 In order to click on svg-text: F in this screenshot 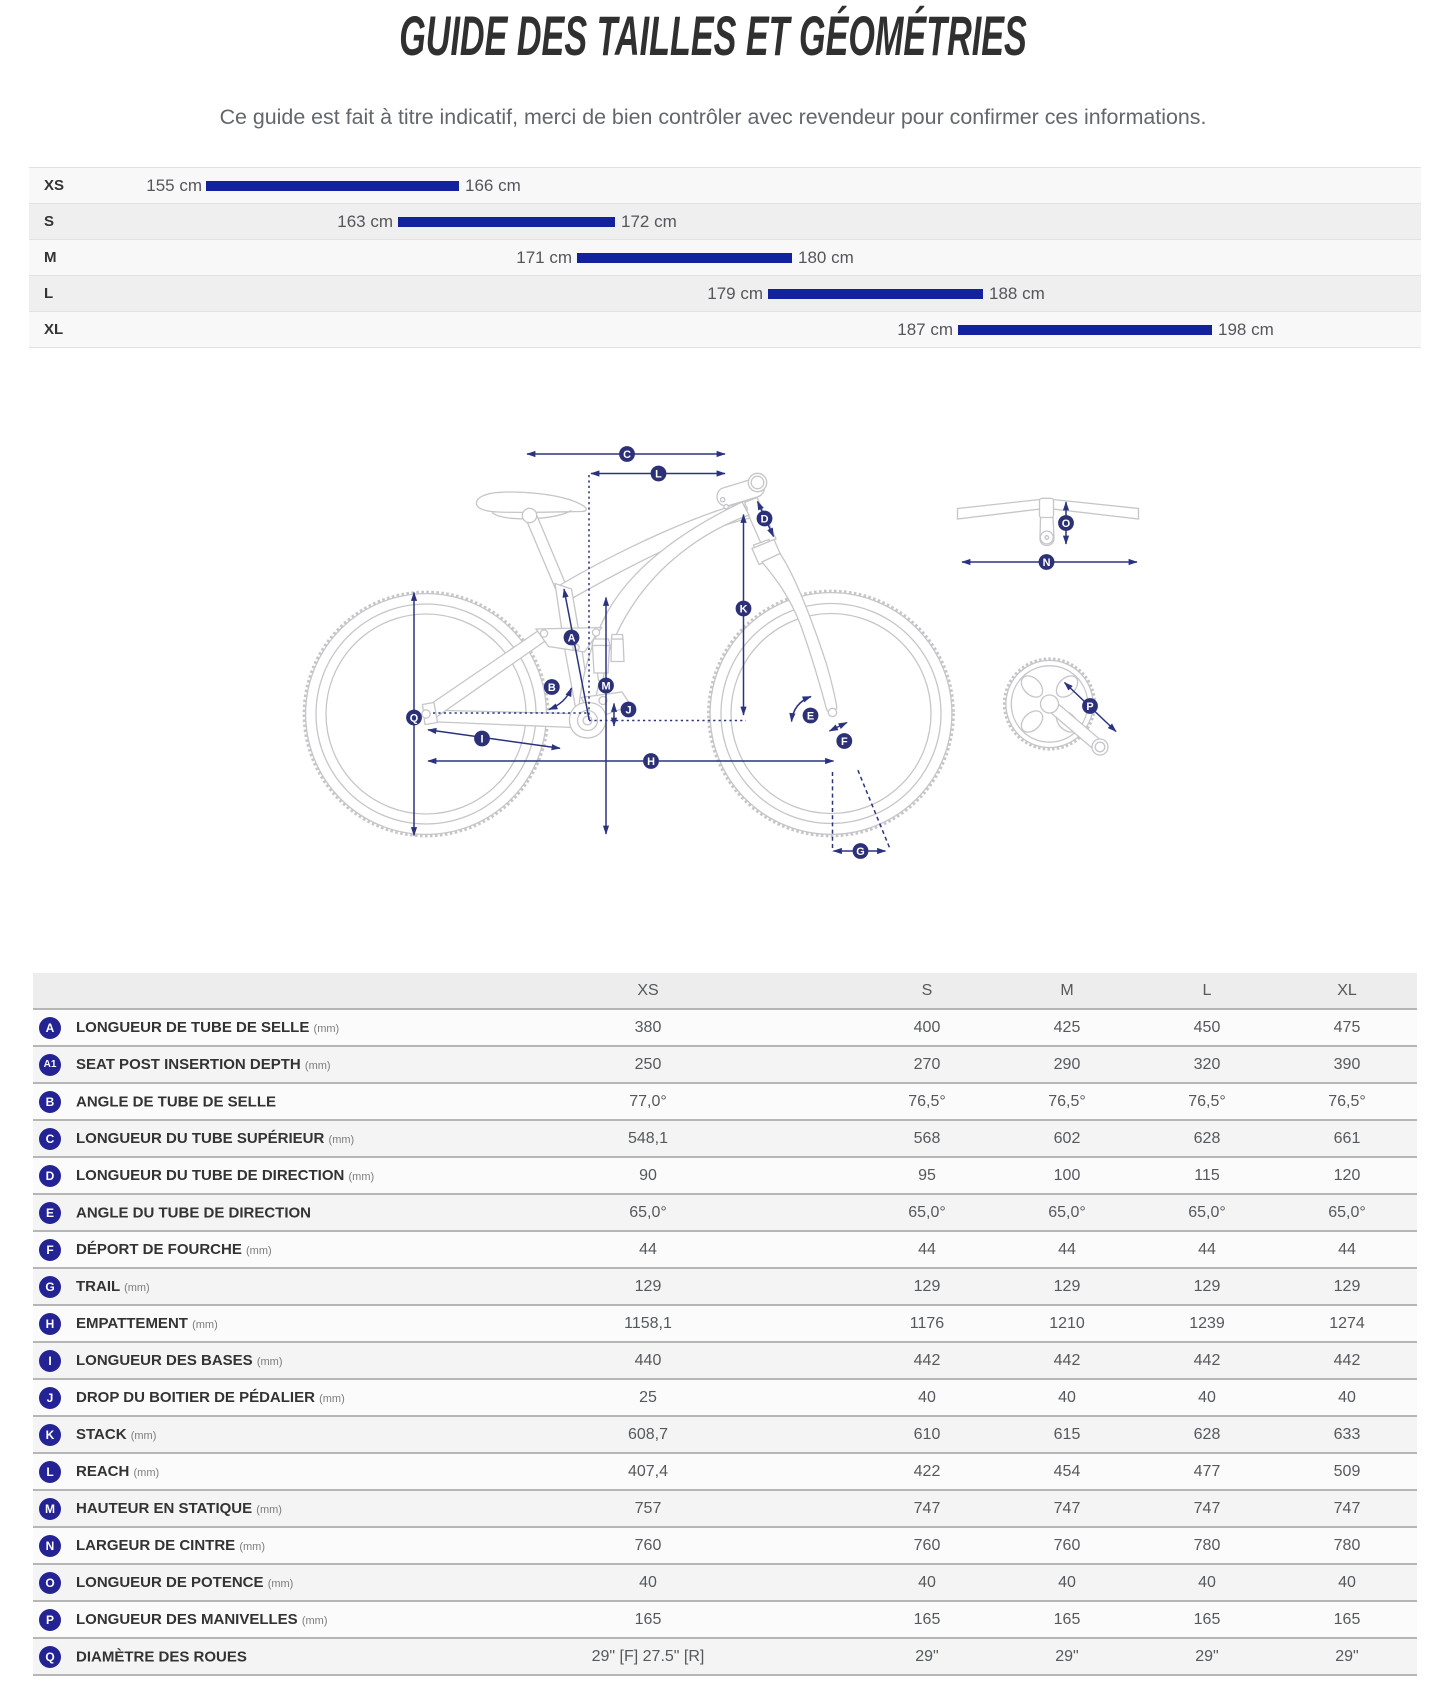, I will do `click(844, 742)`.